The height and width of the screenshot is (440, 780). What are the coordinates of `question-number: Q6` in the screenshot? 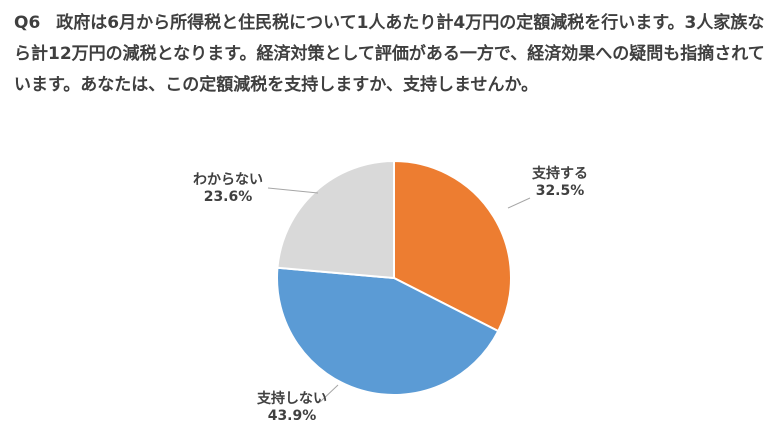 It's located at (27, 23).